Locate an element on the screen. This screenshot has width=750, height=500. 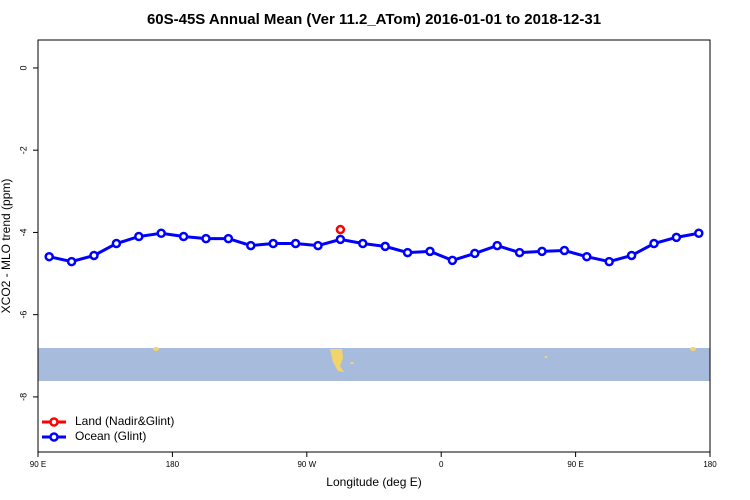
y-tick-label: 0 is located at coordinates (23, 67).